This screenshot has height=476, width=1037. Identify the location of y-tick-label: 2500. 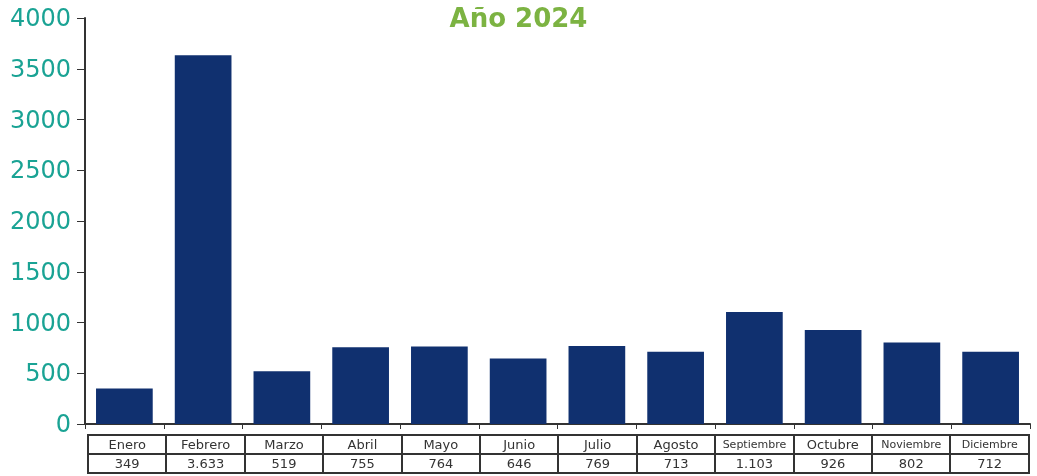
(40, 170).